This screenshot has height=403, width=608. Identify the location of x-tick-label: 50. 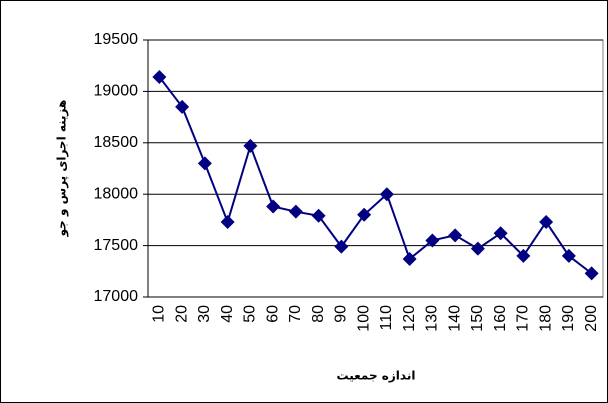
(250, 314).